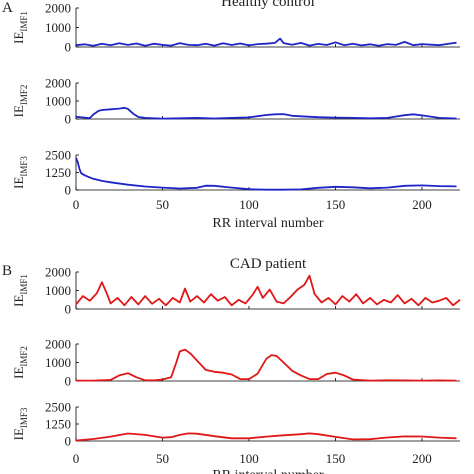 This screenshot has height=474, width=474. What do you see at coordinates (7, 8) in the screenshot?
I see `panel-label-A: A` at bounding box center [7, 8].